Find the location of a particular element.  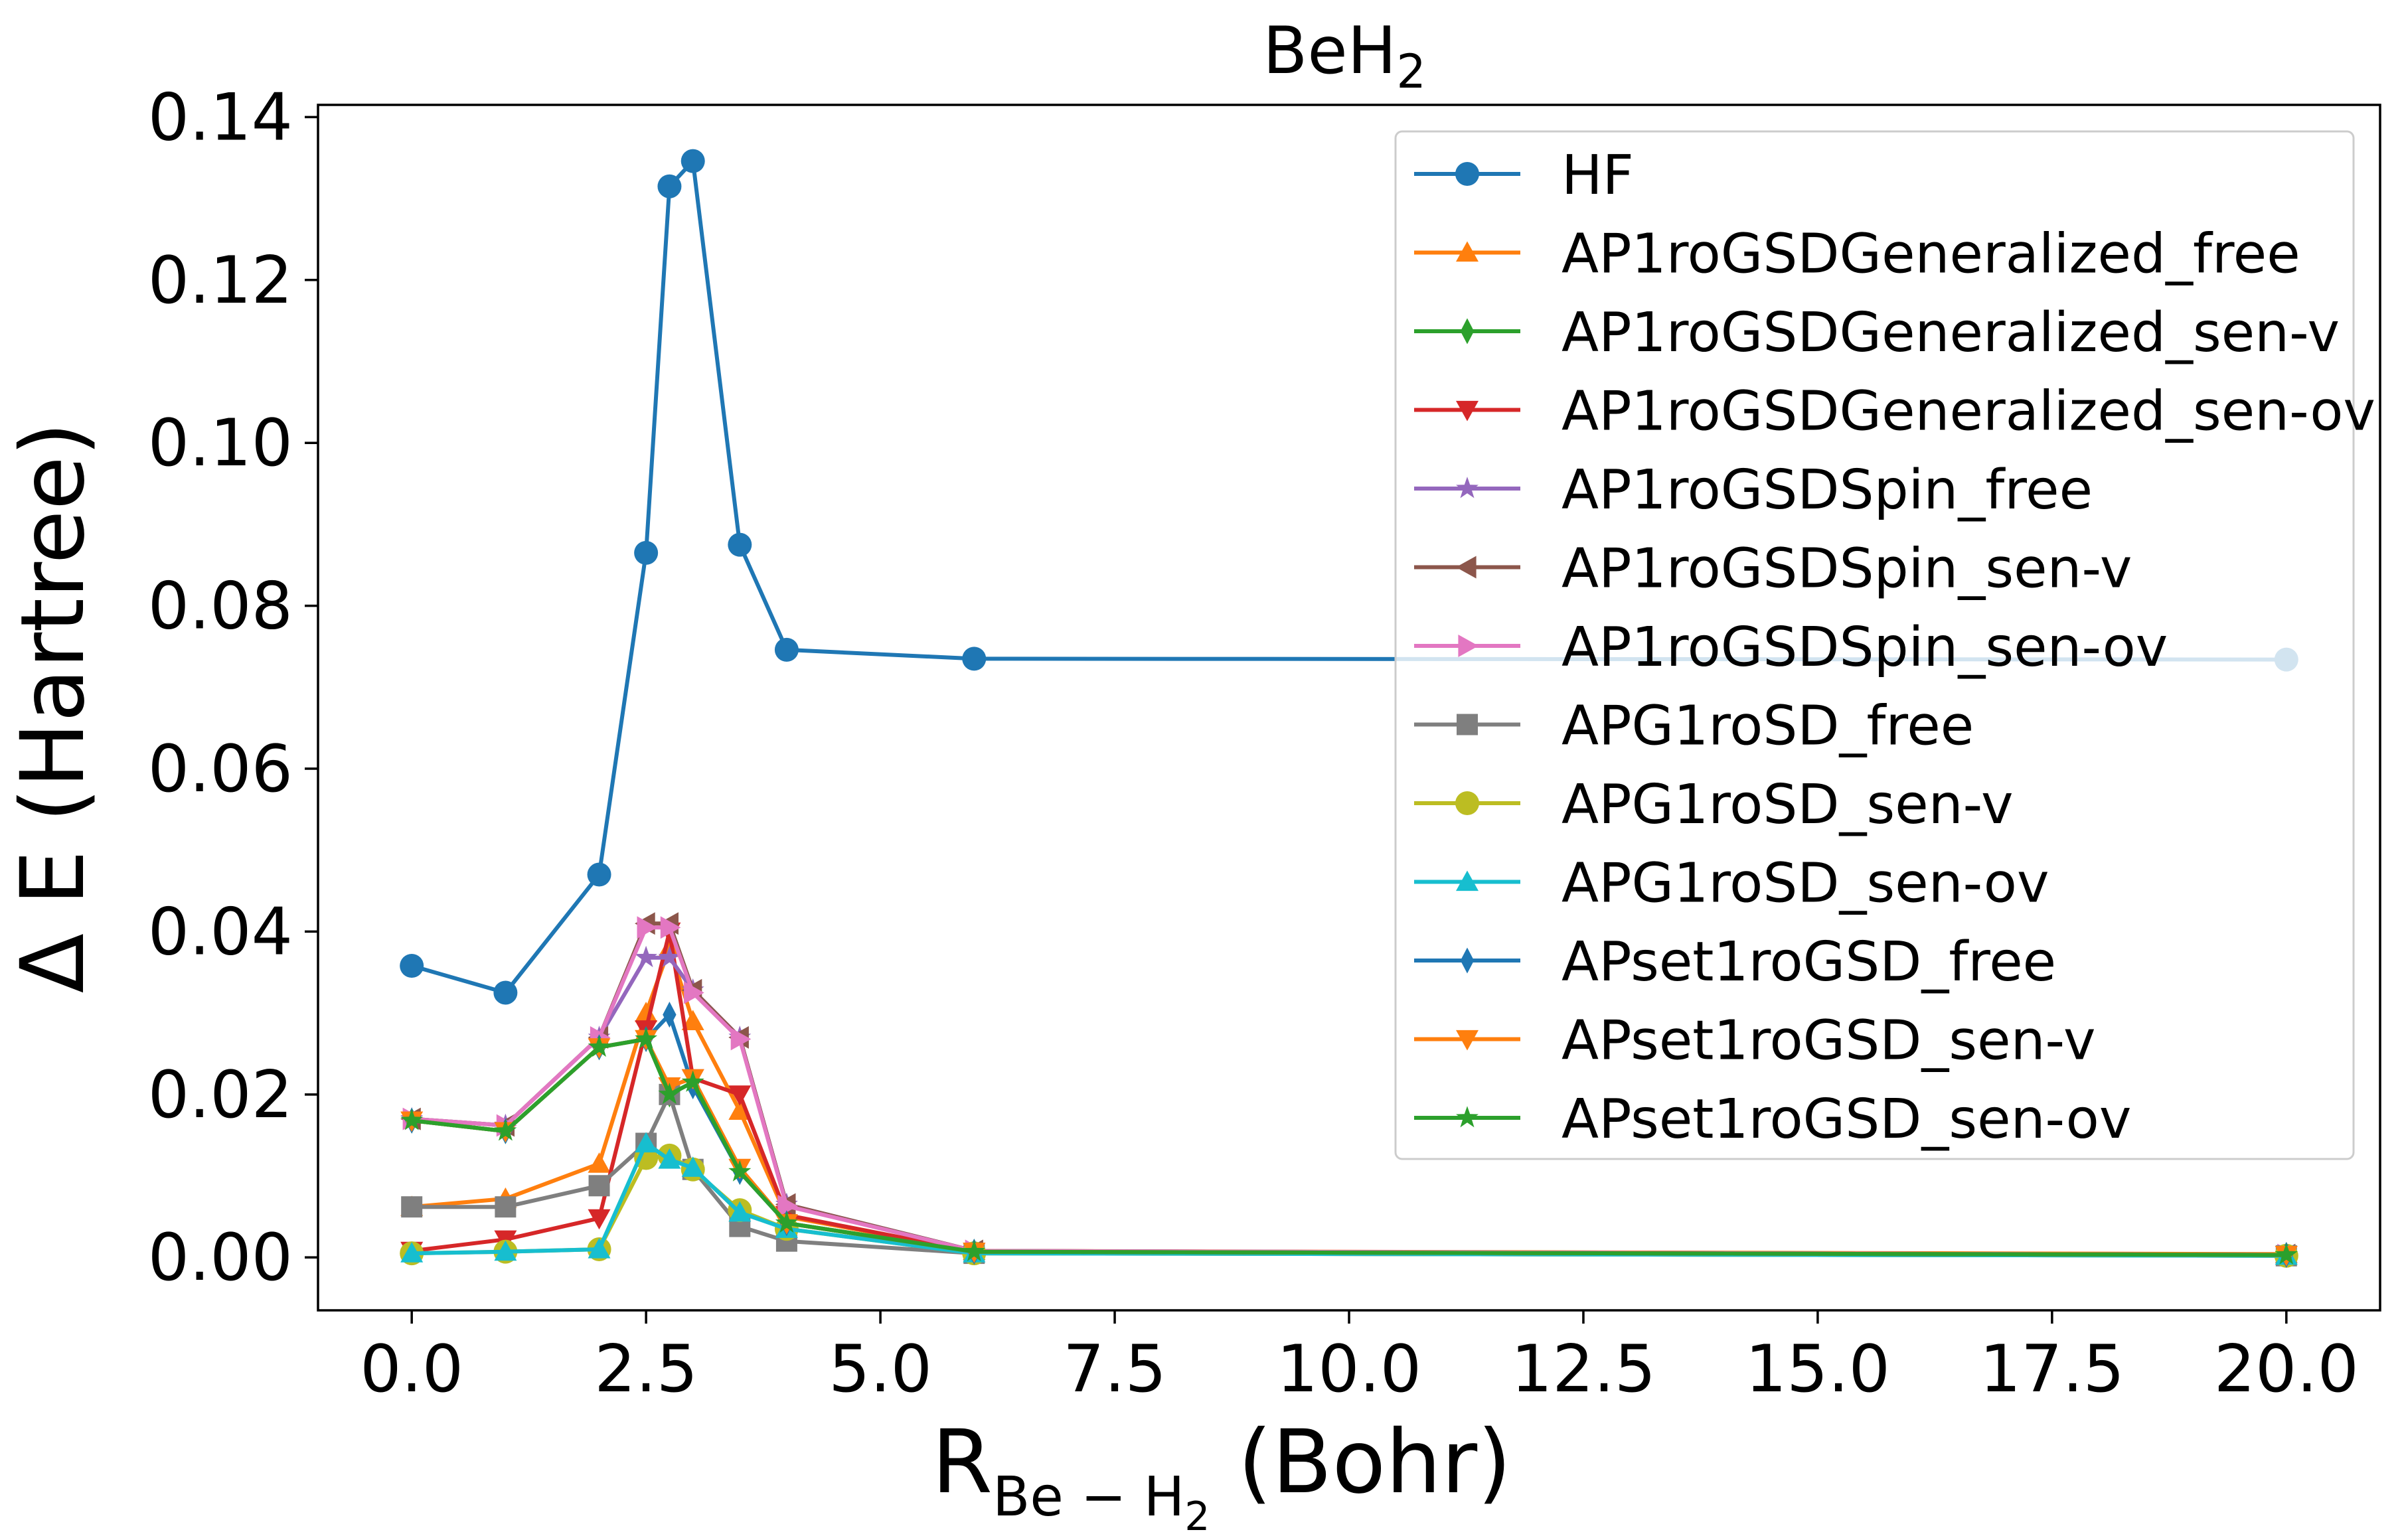

legend-item: APset1roGSD_sen-v is located at coordinates (1754, 1041).